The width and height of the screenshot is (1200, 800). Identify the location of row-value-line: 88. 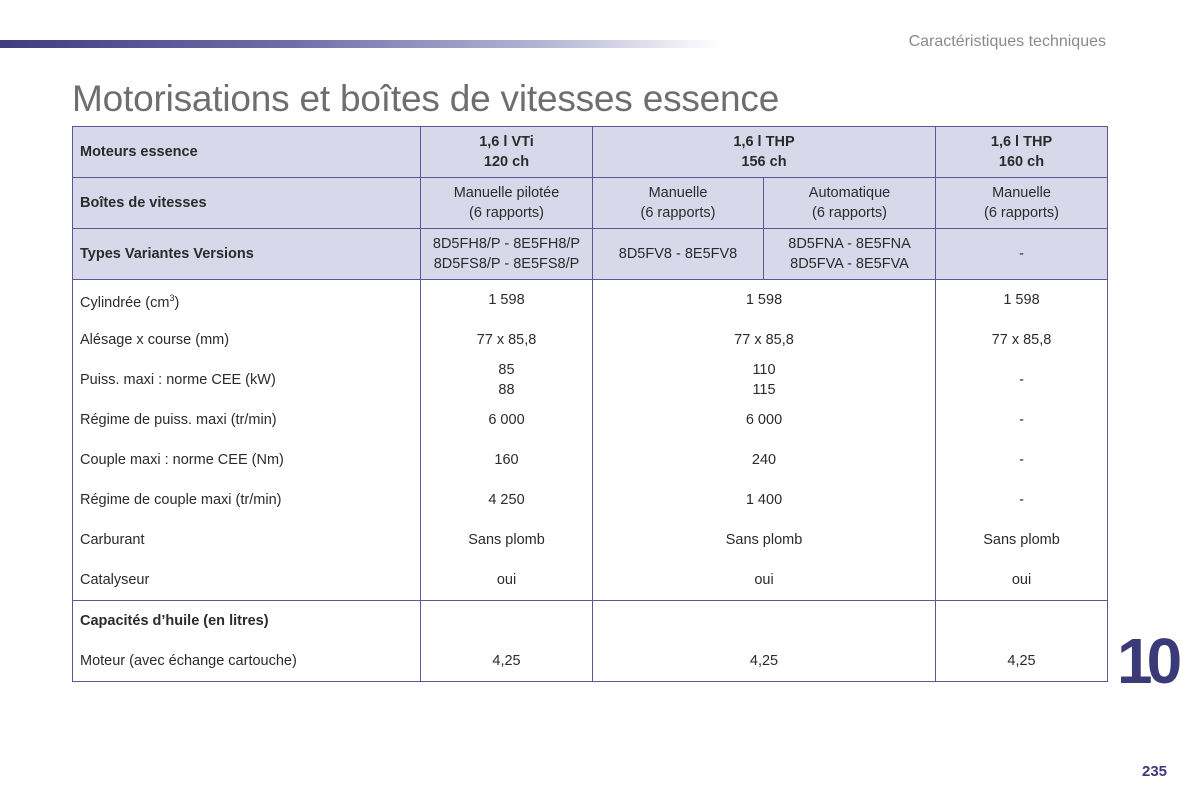
(506, 390).